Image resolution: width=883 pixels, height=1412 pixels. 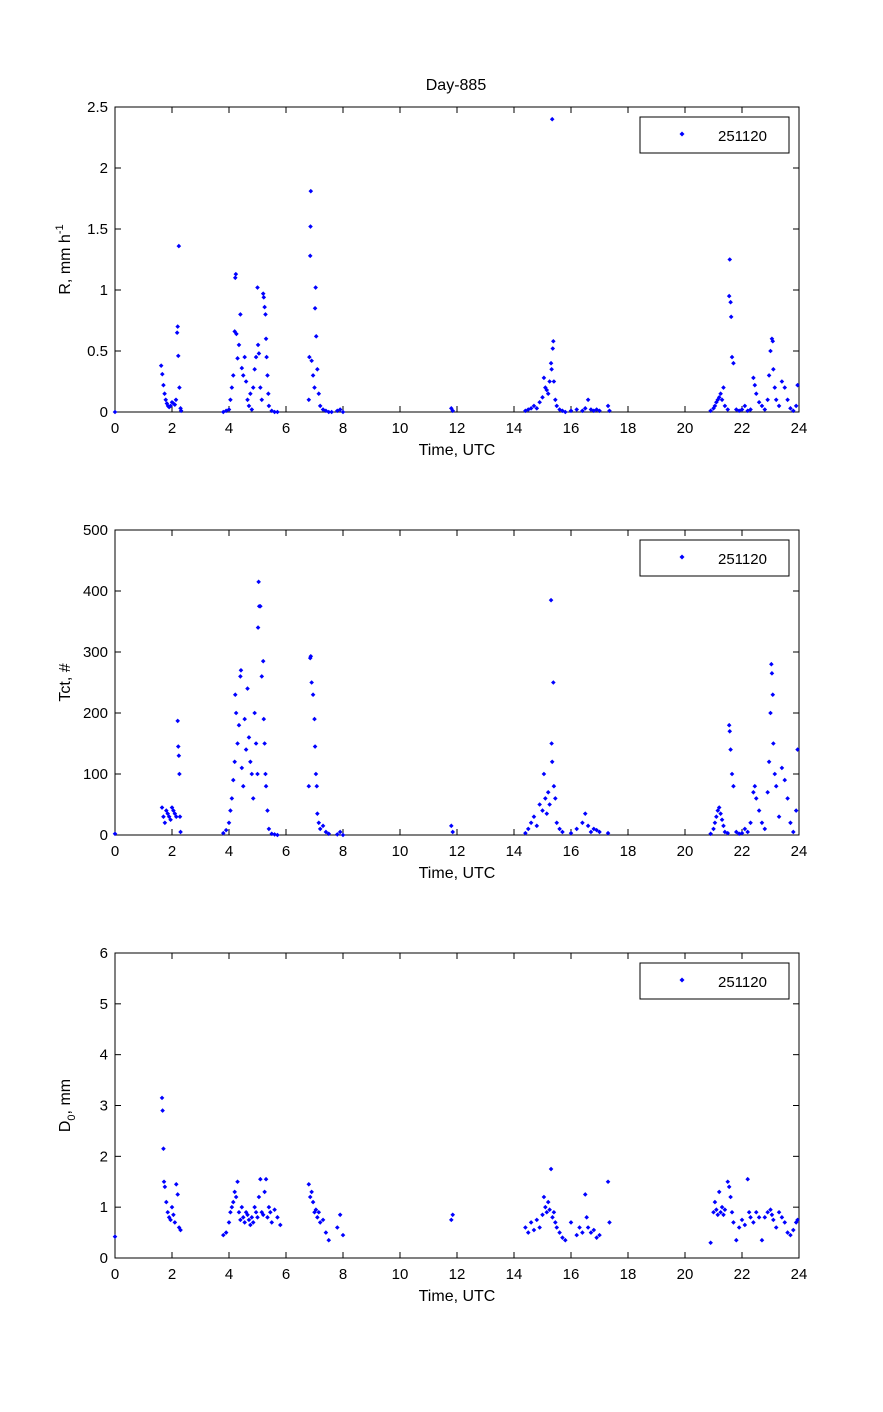 What do you see at coordinates (104, 953) in the screenshot?
I see `y-tick-label: 6` at bounding box center [104, 953].